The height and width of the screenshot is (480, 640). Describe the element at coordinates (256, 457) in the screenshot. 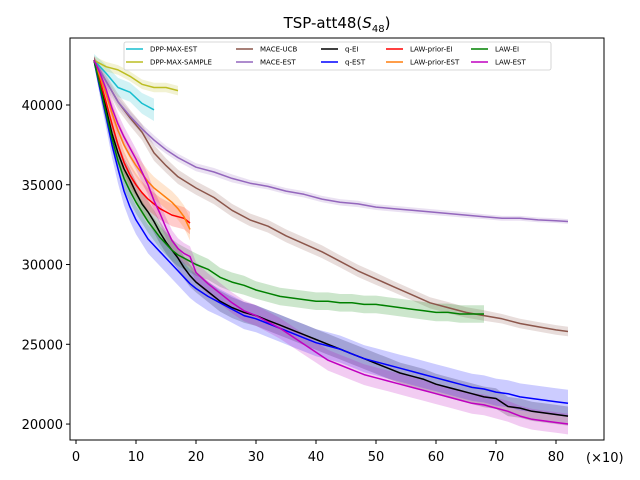

I see `x-tick-label: 30` at that location.